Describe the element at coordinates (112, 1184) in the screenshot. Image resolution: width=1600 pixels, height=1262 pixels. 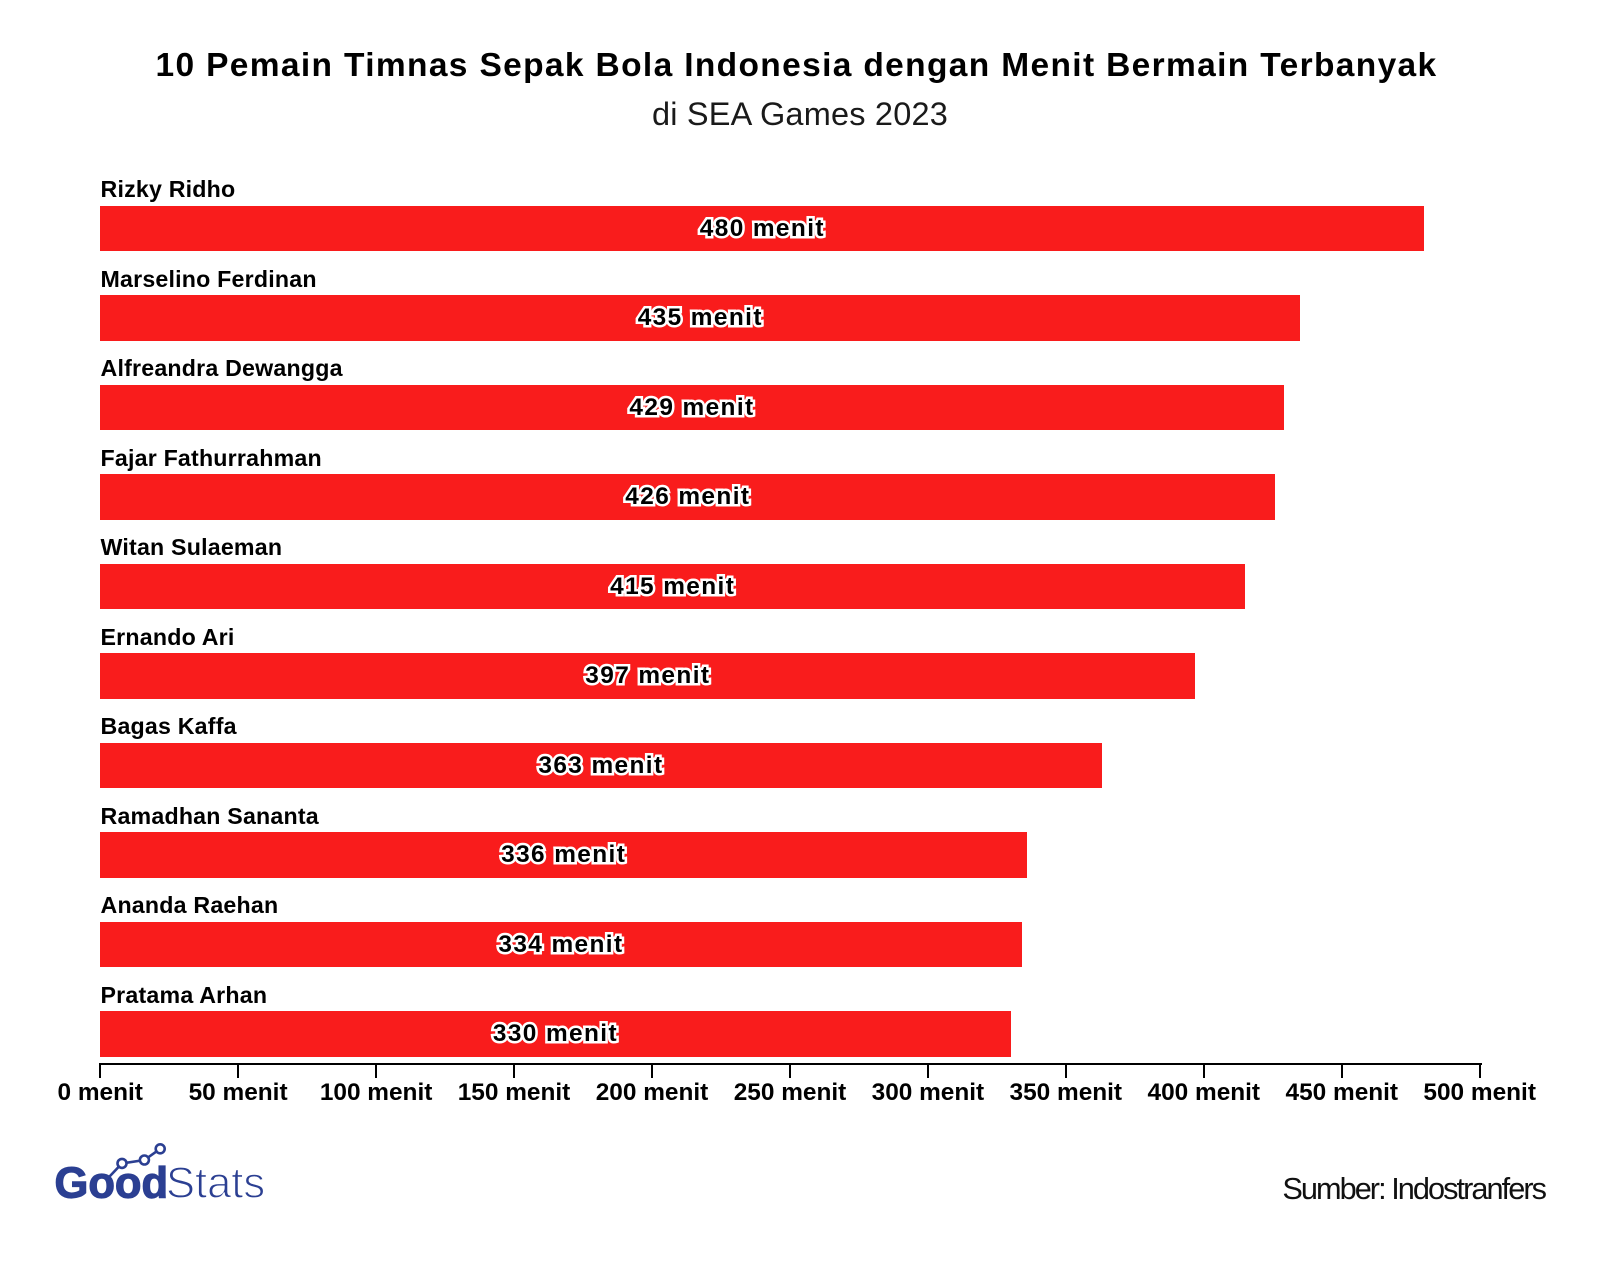
I see `svg-text: Good` at that location.